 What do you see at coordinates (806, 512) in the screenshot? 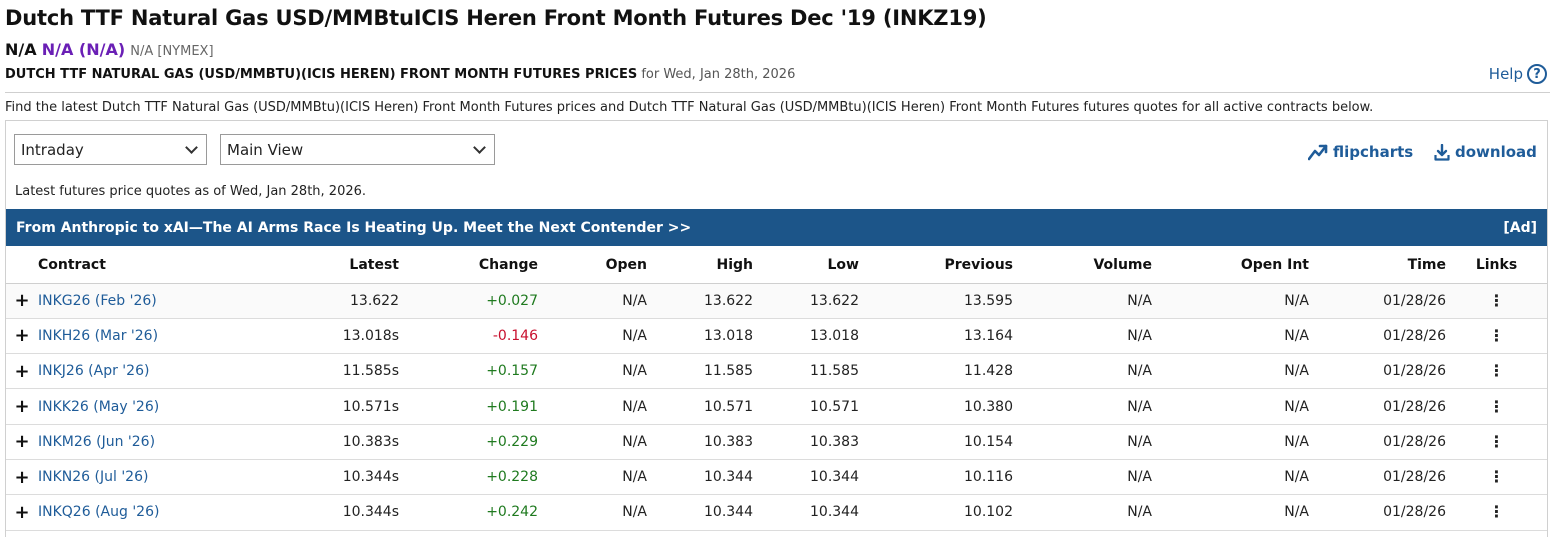
I see `cell-low: 10.344` at bounding box center [806, 512].